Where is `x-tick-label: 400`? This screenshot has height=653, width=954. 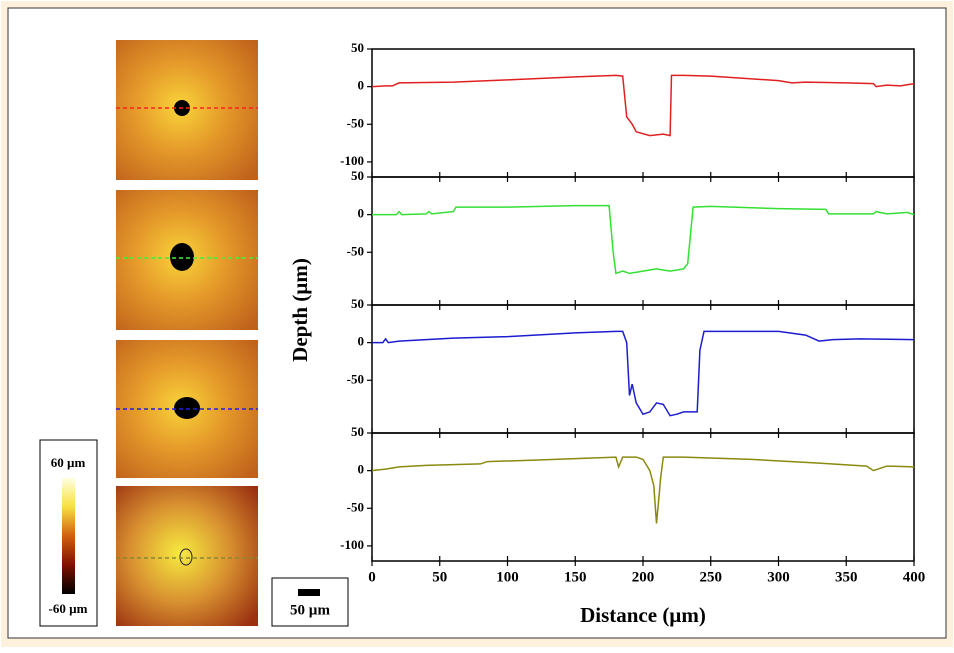
x-tick-label: 400 is located at coordinates (914, 577).